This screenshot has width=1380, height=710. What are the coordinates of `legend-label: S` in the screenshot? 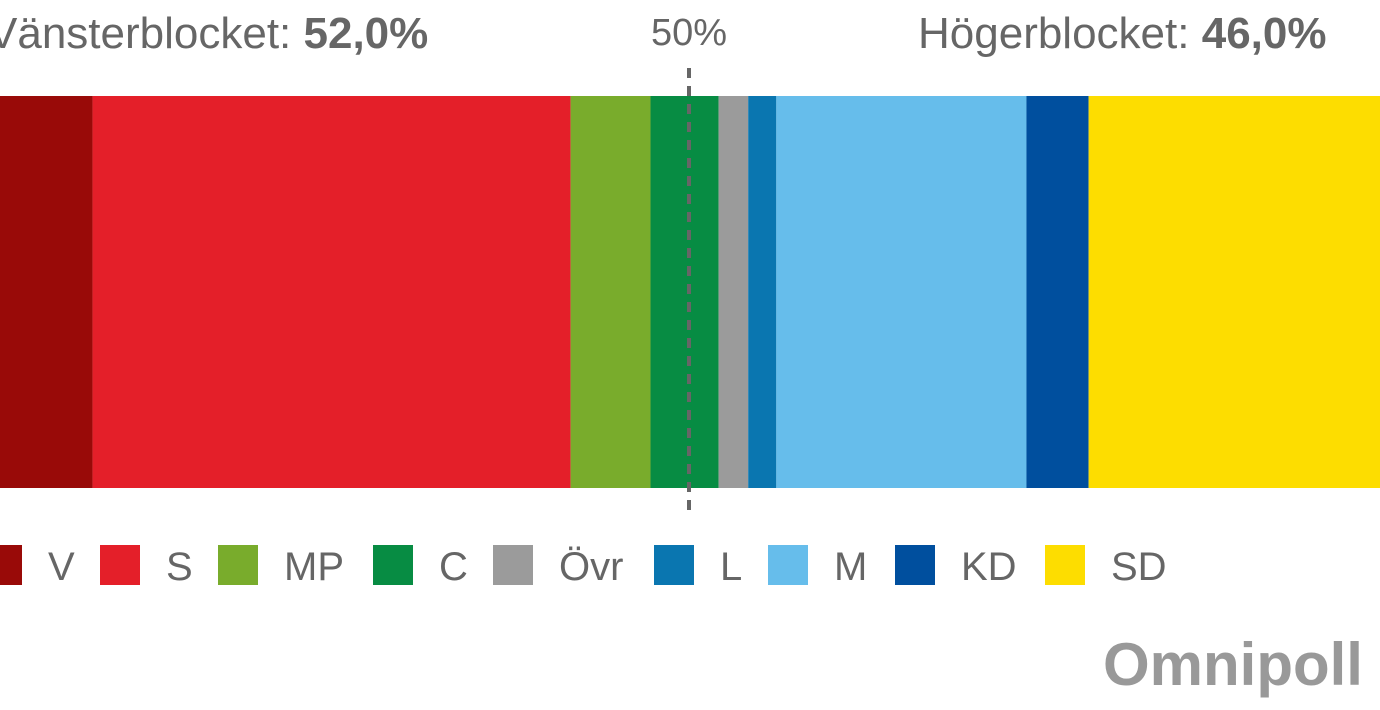 It's located at (179, 567).